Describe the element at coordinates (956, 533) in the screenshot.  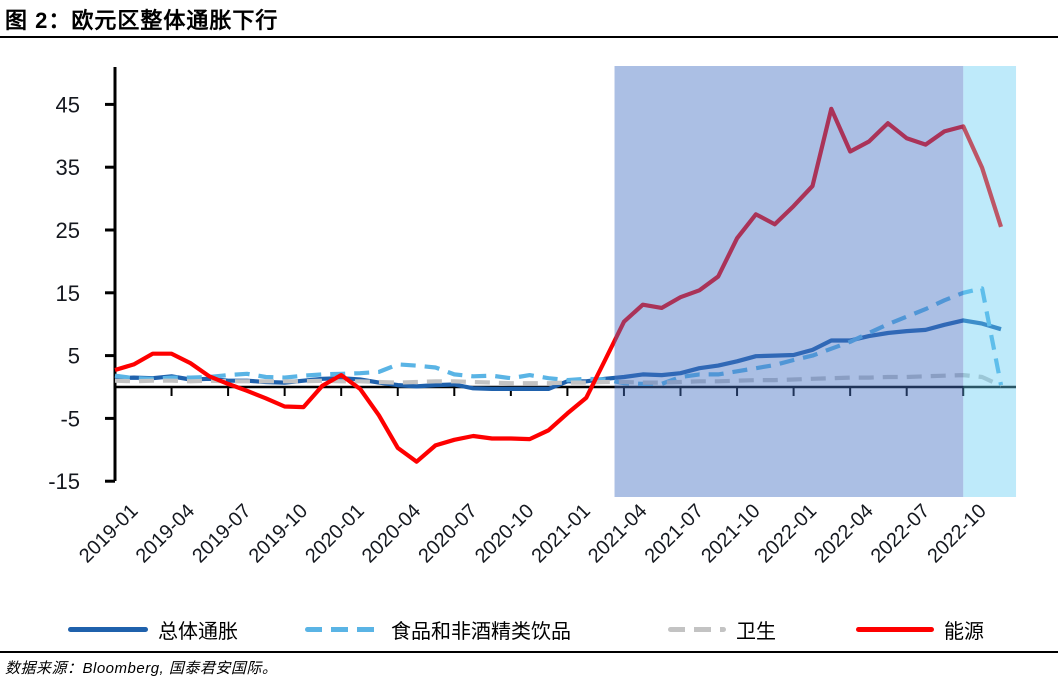
I see `x-tick-label: 2022-10` at that location.